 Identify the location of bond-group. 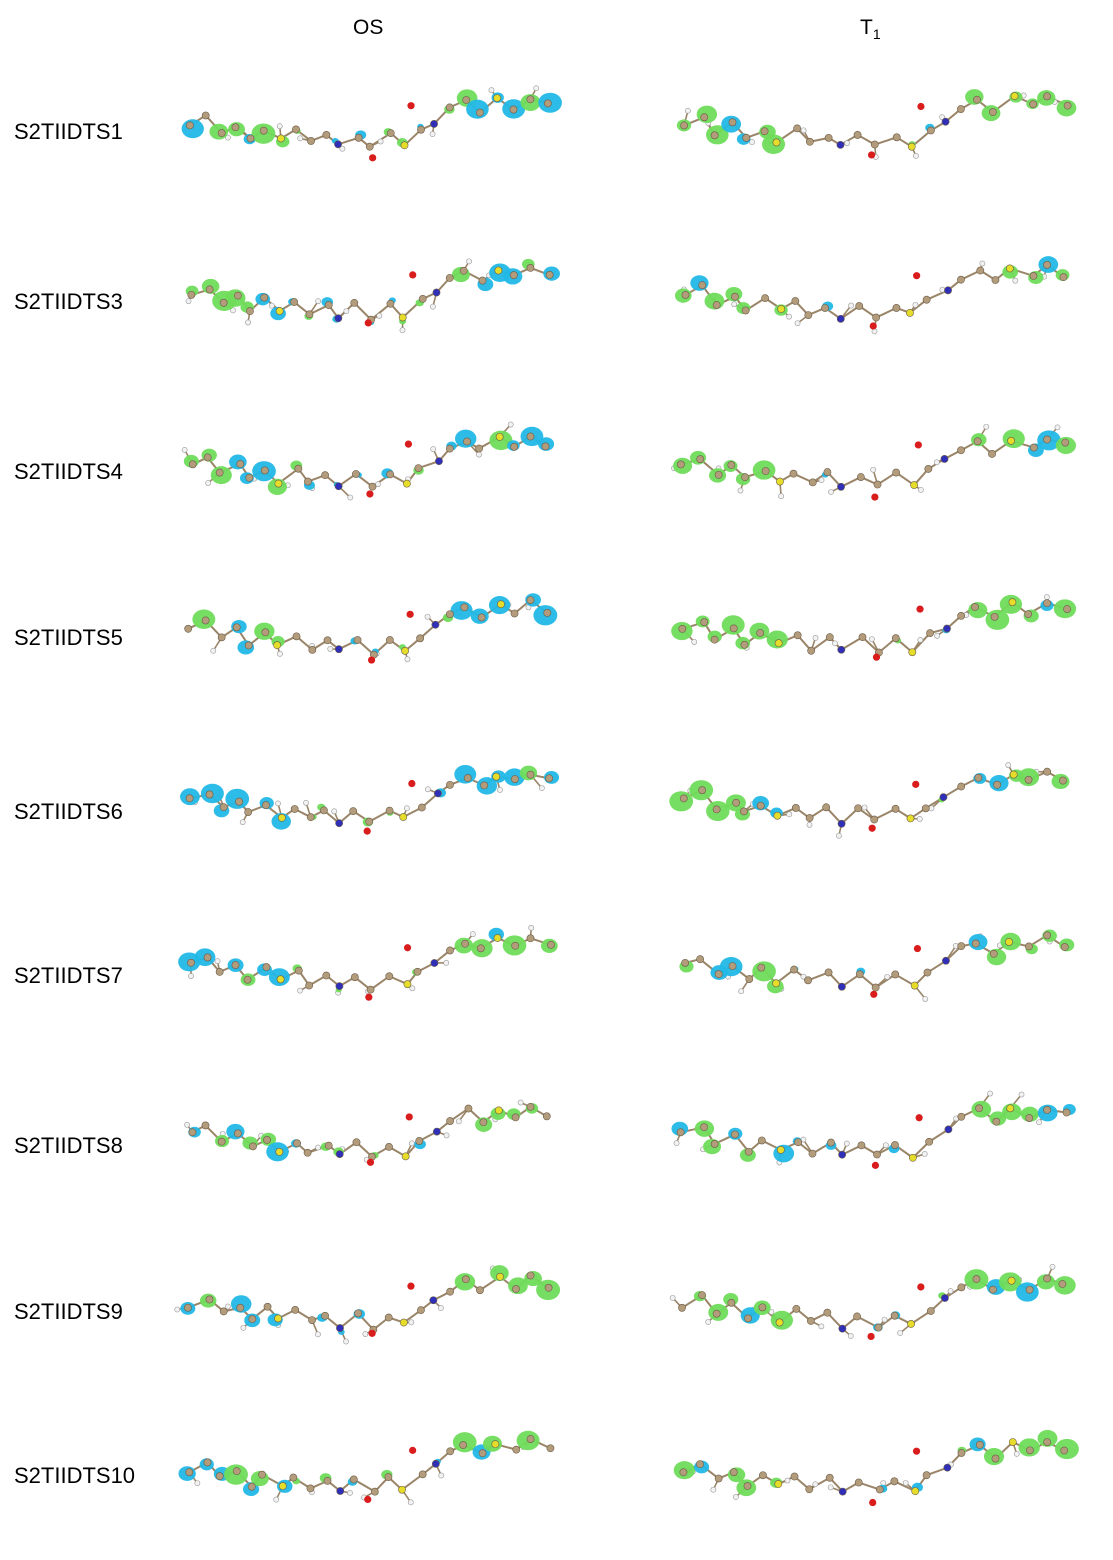
(870, 1128).